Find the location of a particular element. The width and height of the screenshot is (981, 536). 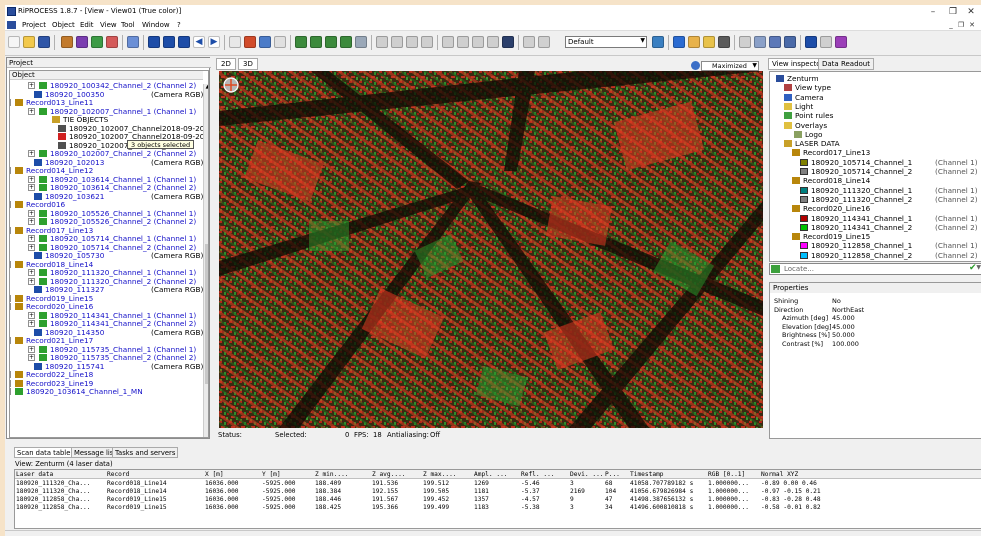

measure-icon is located at coordinates (265, 42).